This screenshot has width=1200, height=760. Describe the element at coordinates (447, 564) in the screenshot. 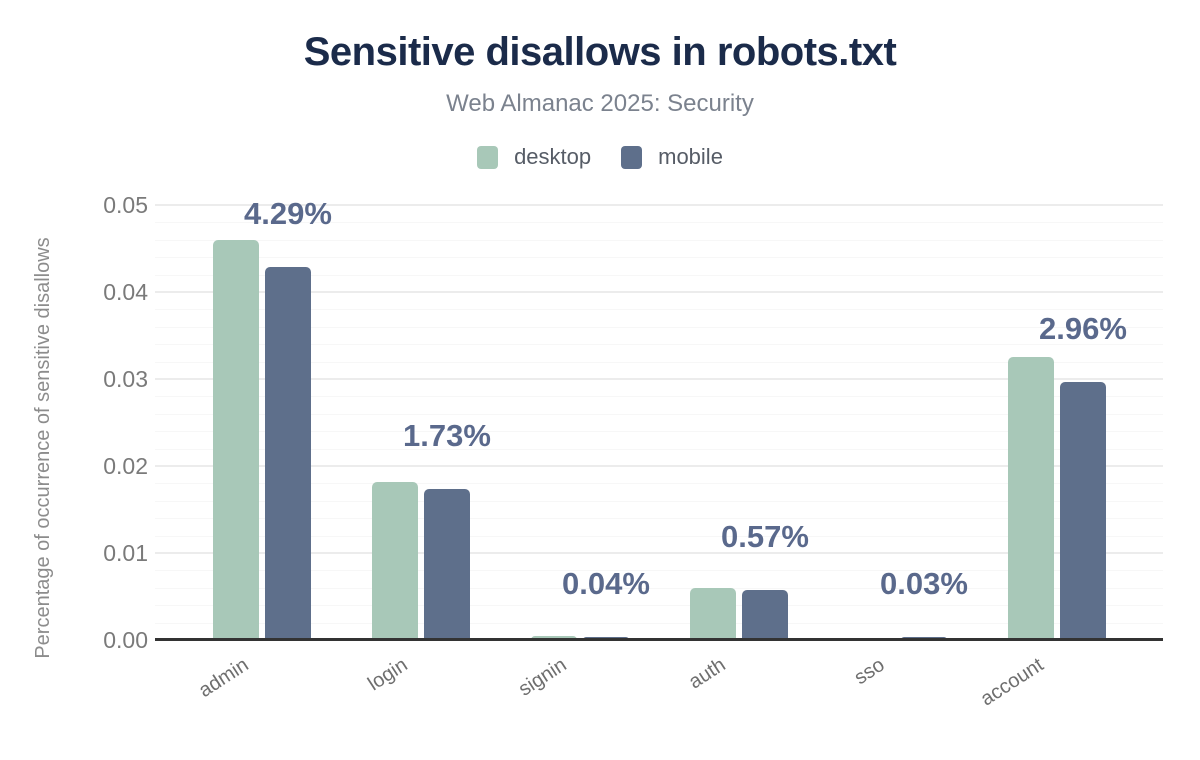

I see `bar-mobile-login` at that location.